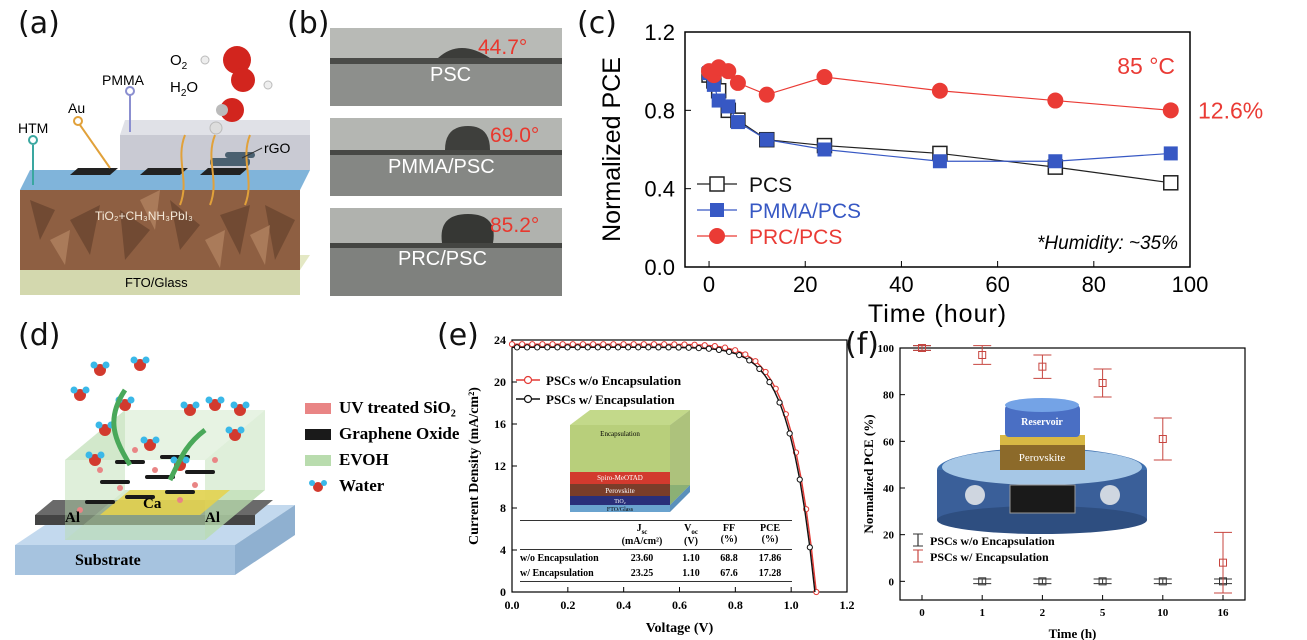 The image size is (1307, 640). Describe the element at coordinates (160, 413) in the screenshot. I see `water-molecules` at that location.